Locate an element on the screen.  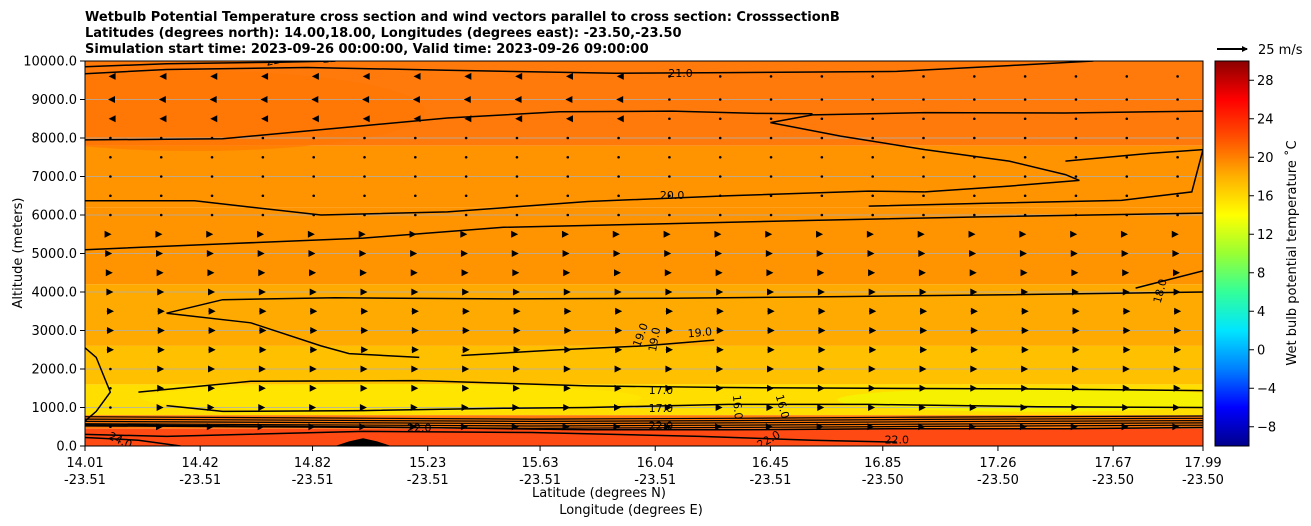
y-tick-label: 8000.0 is located at coordinates (55, 139).